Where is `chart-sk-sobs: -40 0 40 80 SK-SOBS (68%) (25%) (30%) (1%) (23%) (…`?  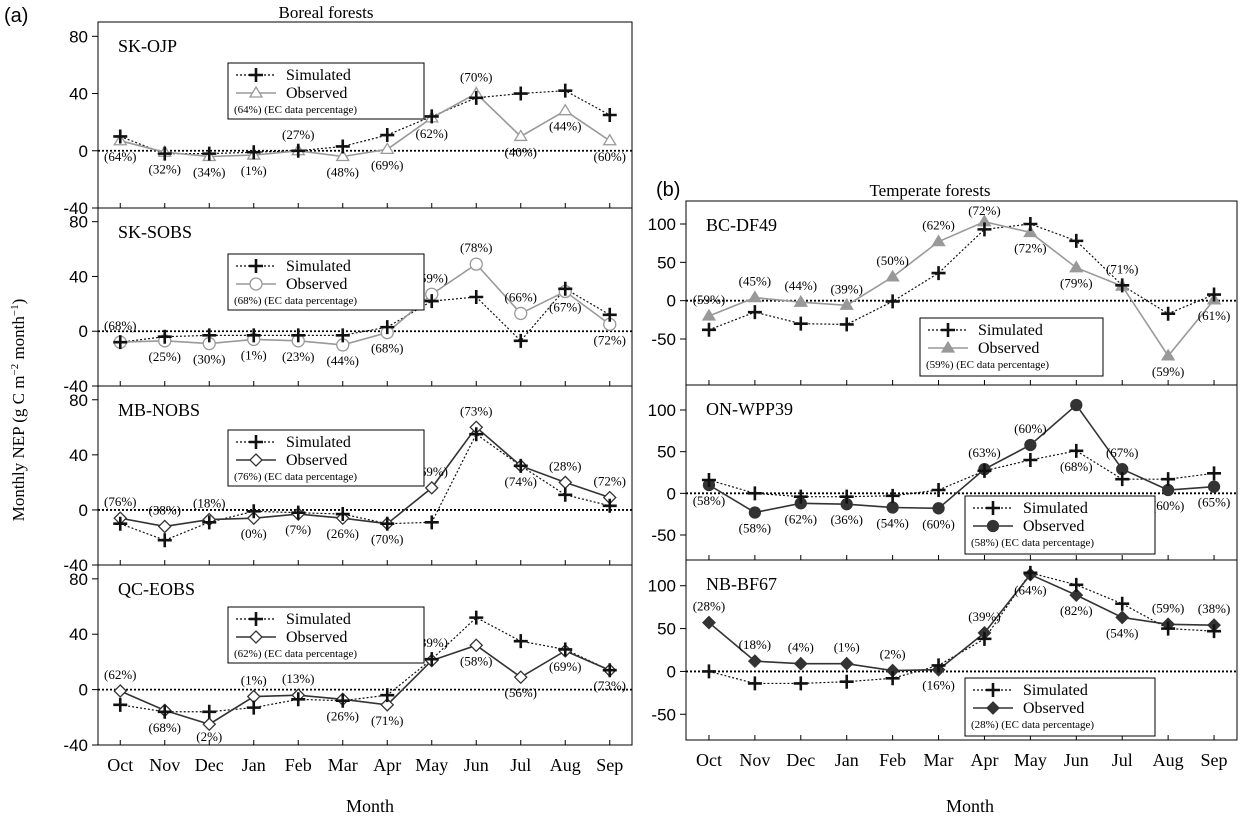 chart-sk-sobs: -40 0 40 80 SK-SOBS (68%) (25%) (30%) (1%) (23%) (… is located at coordinates (348, 301).